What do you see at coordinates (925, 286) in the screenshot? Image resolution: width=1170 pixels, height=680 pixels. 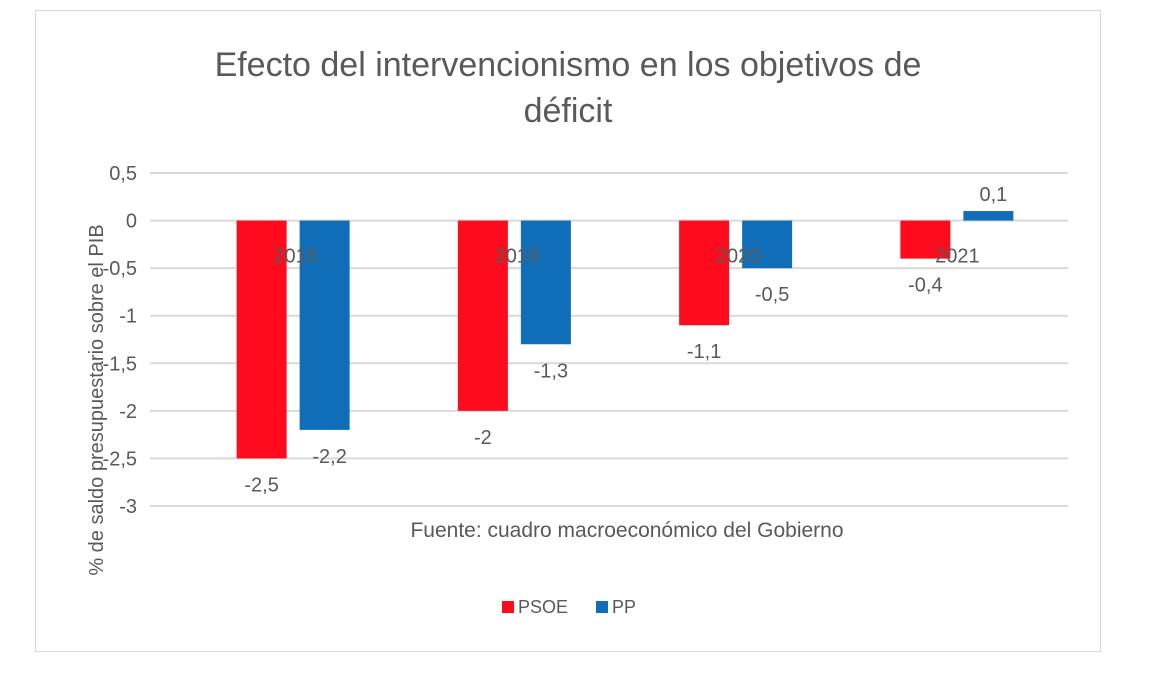 I see `data-label: -0,4` at bounding box center [925, 286].